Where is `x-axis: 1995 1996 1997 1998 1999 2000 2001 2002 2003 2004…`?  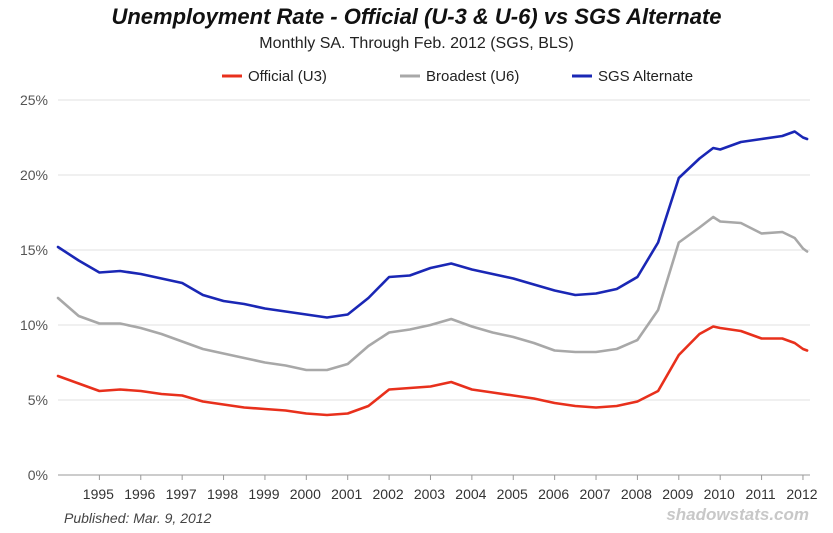
x-axis: 1995 1996 1997 1998 1999 2000 2001 2002 2003 2004… is located at coordinates (438, 488).